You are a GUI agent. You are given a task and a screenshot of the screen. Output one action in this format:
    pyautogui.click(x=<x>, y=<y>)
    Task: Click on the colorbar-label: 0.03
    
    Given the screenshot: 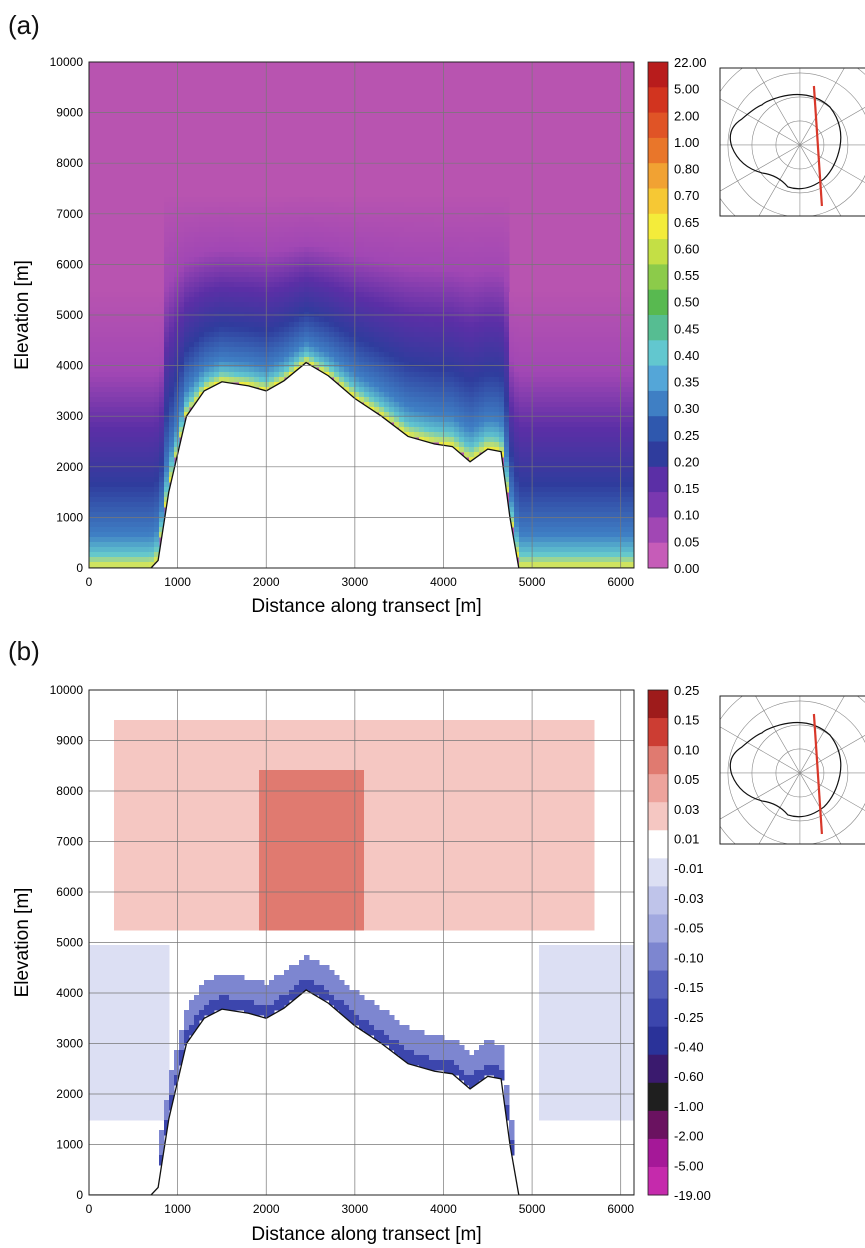 What is the action you would take?
    pyautogui.click(x=686, y=809)
    